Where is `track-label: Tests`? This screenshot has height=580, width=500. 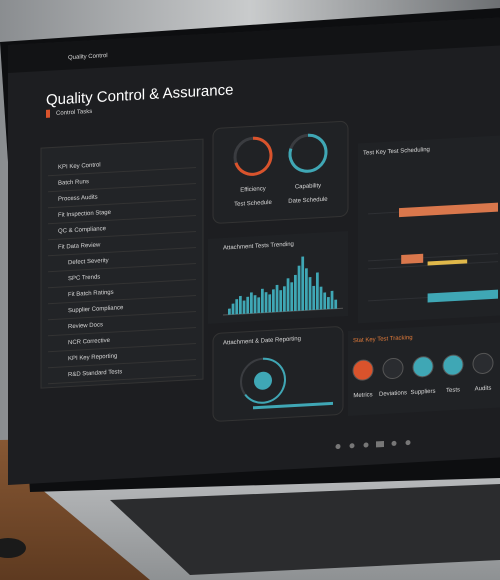
track-label: Tests is located at coordinates (453, 390).